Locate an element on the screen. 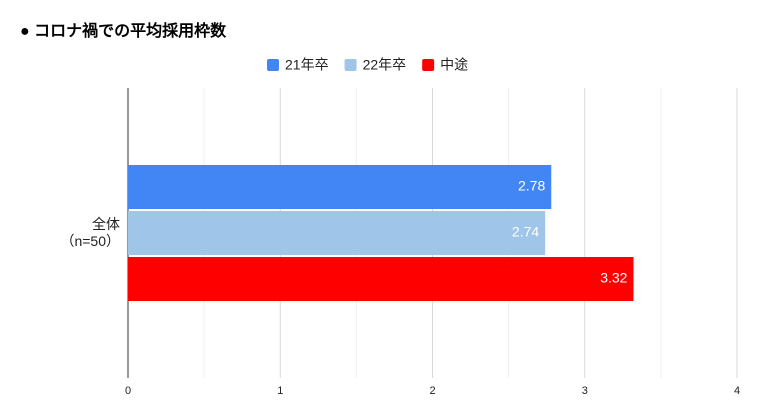 This screenshot has height=418, width=758. value-label: 2.74 is located at coordinates (525, 232).